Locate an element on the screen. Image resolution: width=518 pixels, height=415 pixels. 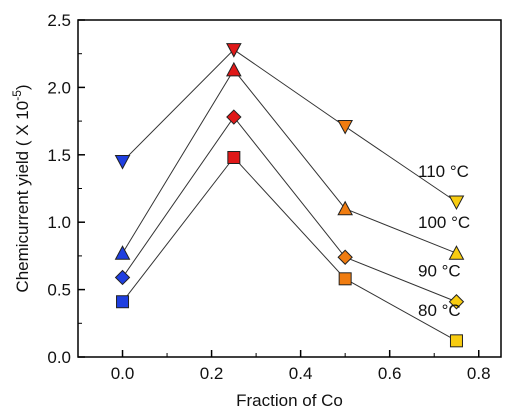
x-tick-label: 0.4 is located at coordinates (301, 373).